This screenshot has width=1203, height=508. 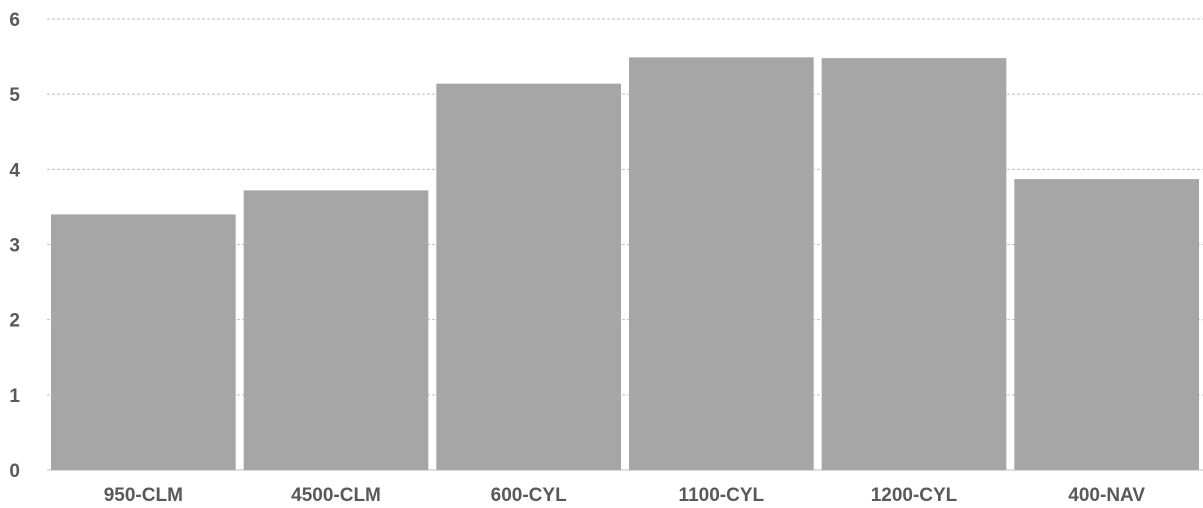 What do you see at coordinates (14, 321) in the screenshot?
I see `y-tick-label: 2` at bounding box center [14, 321].